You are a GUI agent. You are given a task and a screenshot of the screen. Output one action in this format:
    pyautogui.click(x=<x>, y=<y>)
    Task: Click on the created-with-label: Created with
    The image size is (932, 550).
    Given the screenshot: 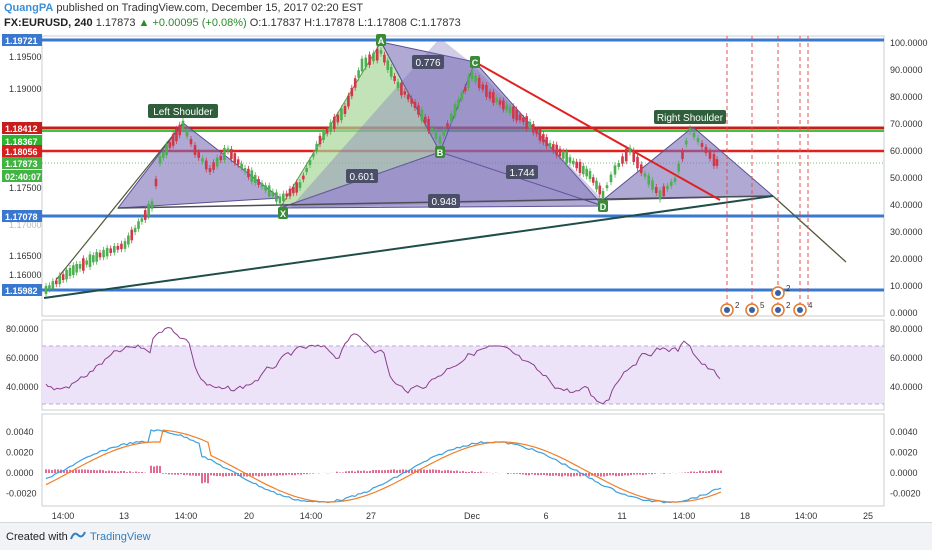 What is the action you would take?
    pyautogui.click(x=37, y=537)
    